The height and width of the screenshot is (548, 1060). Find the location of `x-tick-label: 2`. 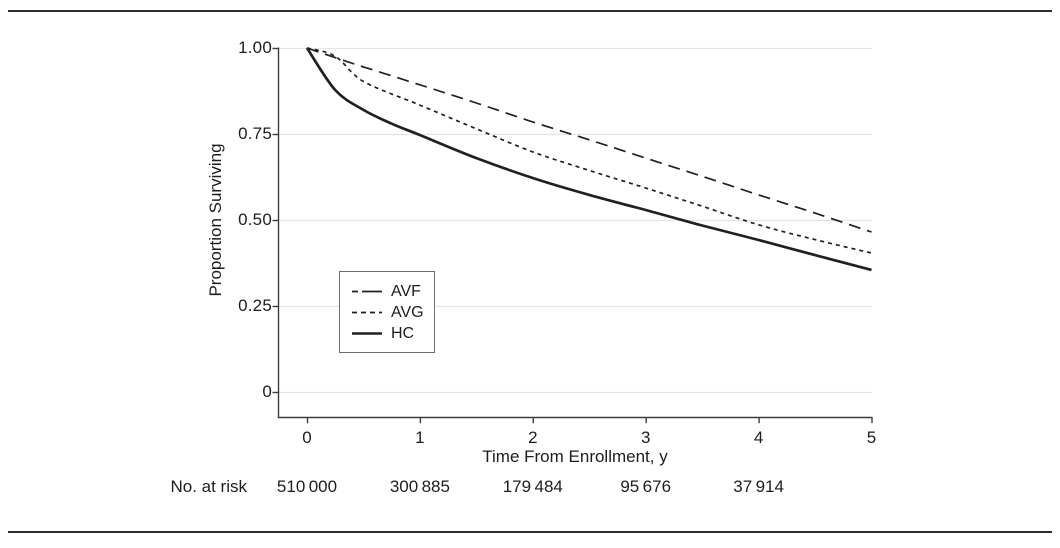

x-tick-label: 2 is located at coordinates (533, 437).